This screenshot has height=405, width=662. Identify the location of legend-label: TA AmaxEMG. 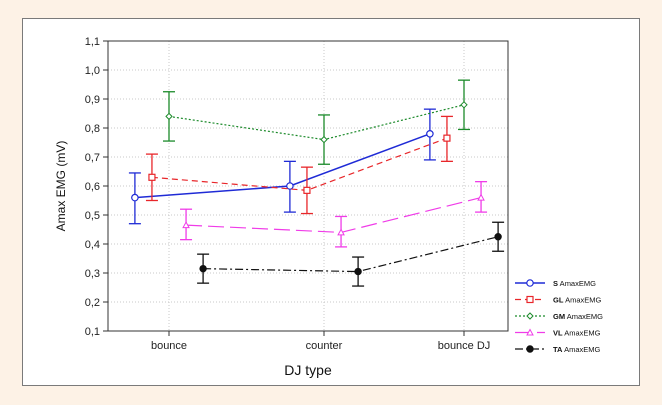
(577, 349).